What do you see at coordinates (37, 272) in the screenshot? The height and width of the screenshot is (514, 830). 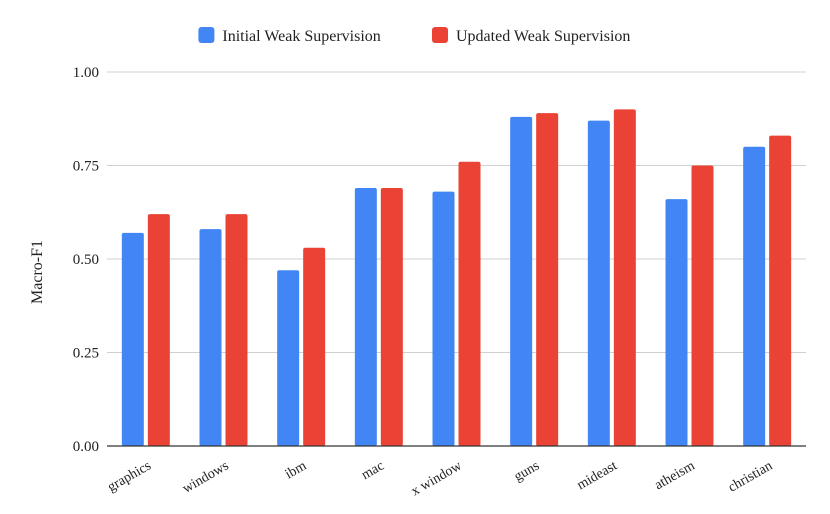 I see `y-axis-title: Macro-F1` at bounding box center [37, 272].